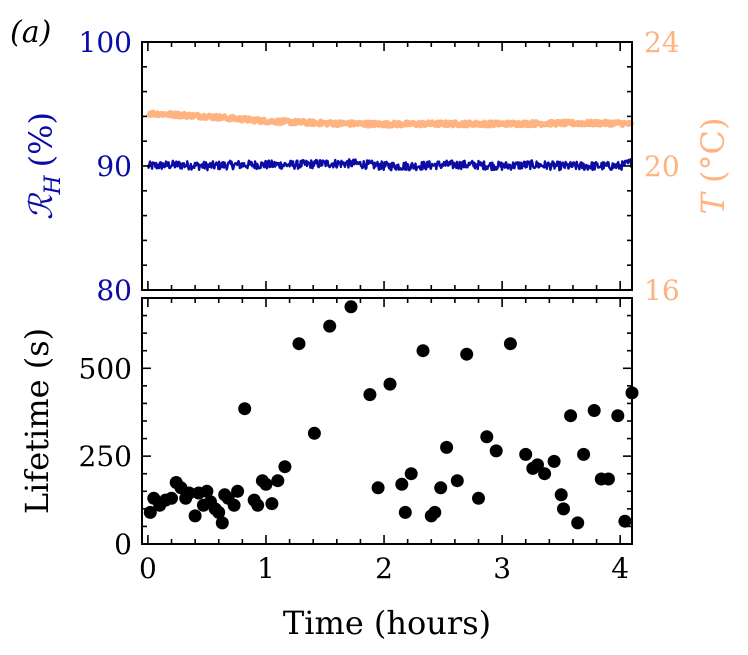 The height and width of the screenshot is (655, 748). I want to click on temperature-tick-label: 16, so click(662, 290).